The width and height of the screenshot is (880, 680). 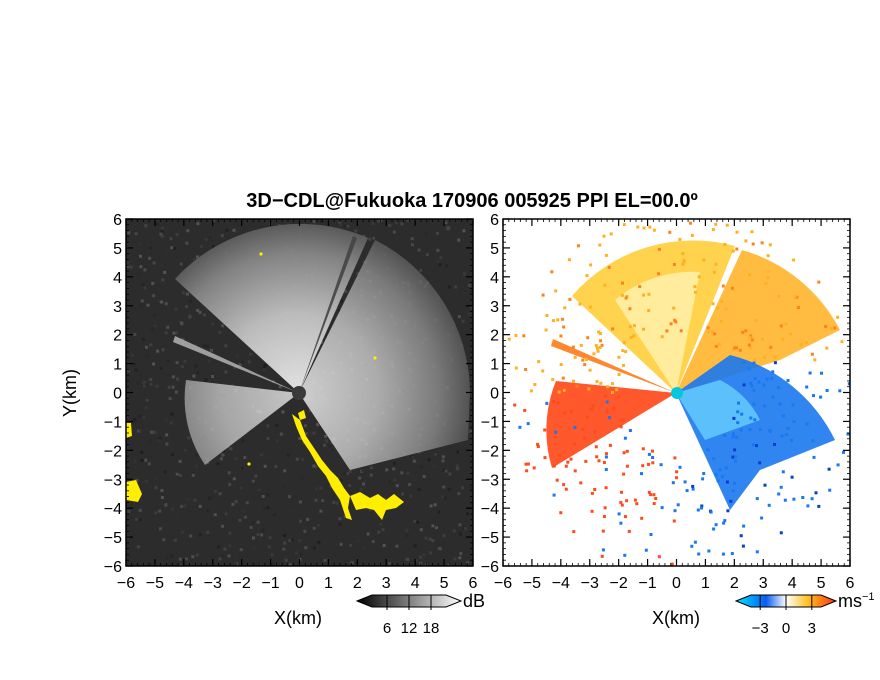 I want to click on velocity-sector-west, so click(x=611, y=424).